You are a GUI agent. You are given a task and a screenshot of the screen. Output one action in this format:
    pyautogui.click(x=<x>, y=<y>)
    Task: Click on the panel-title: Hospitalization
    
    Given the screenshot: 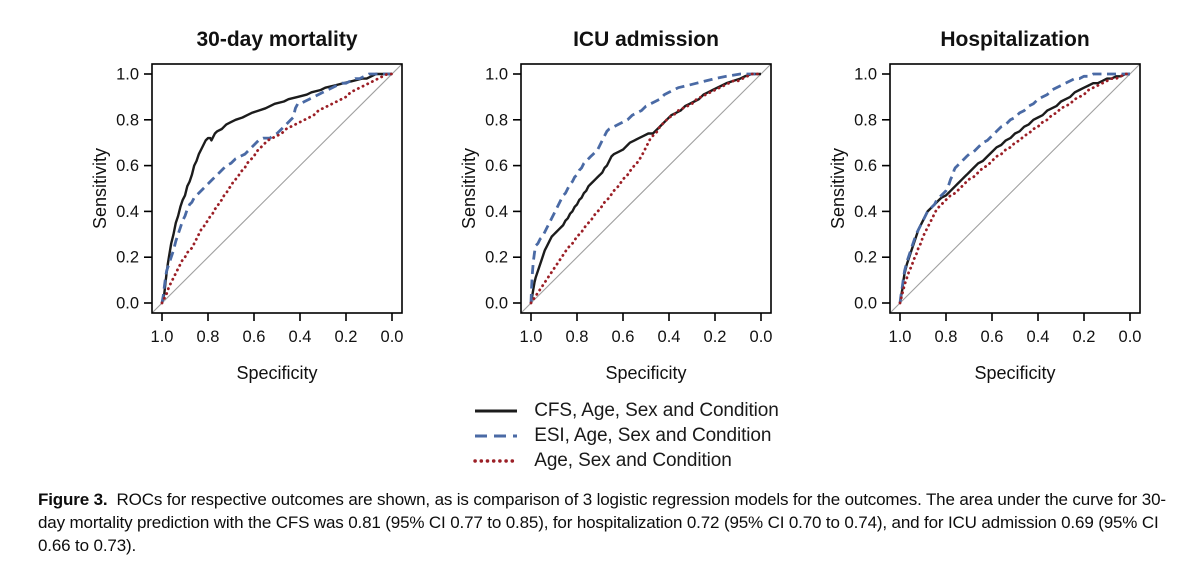 What is the action you would take?
    pyautogui.click(x=1014, y=39)
    